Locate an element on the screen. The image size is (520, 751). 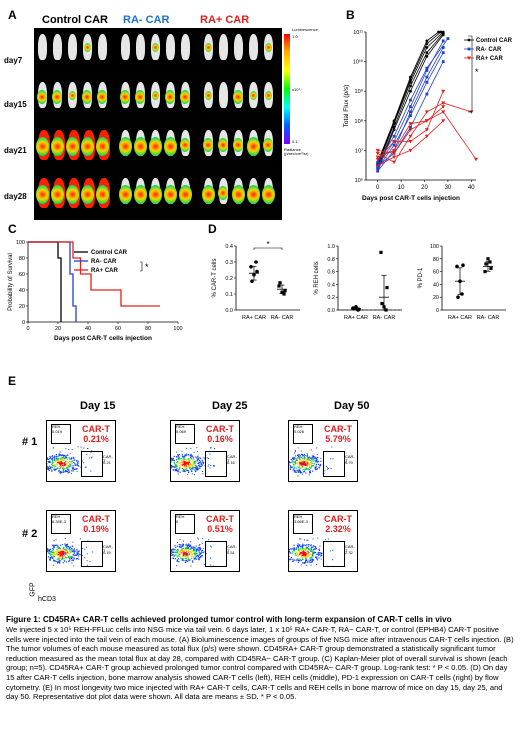
reh-gate-value: 0.069 is located at coordinates (181, 431).